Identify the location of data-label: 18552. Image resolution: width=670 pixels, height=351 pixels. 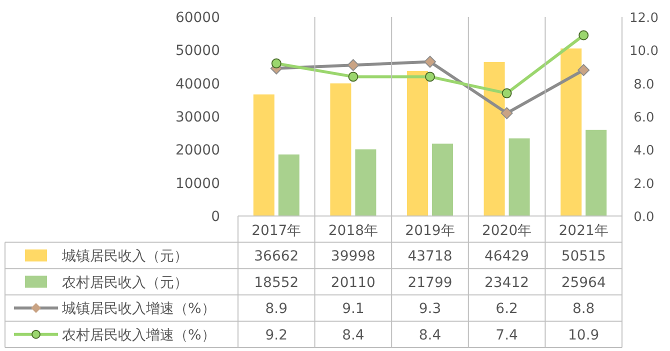
(276, 282).